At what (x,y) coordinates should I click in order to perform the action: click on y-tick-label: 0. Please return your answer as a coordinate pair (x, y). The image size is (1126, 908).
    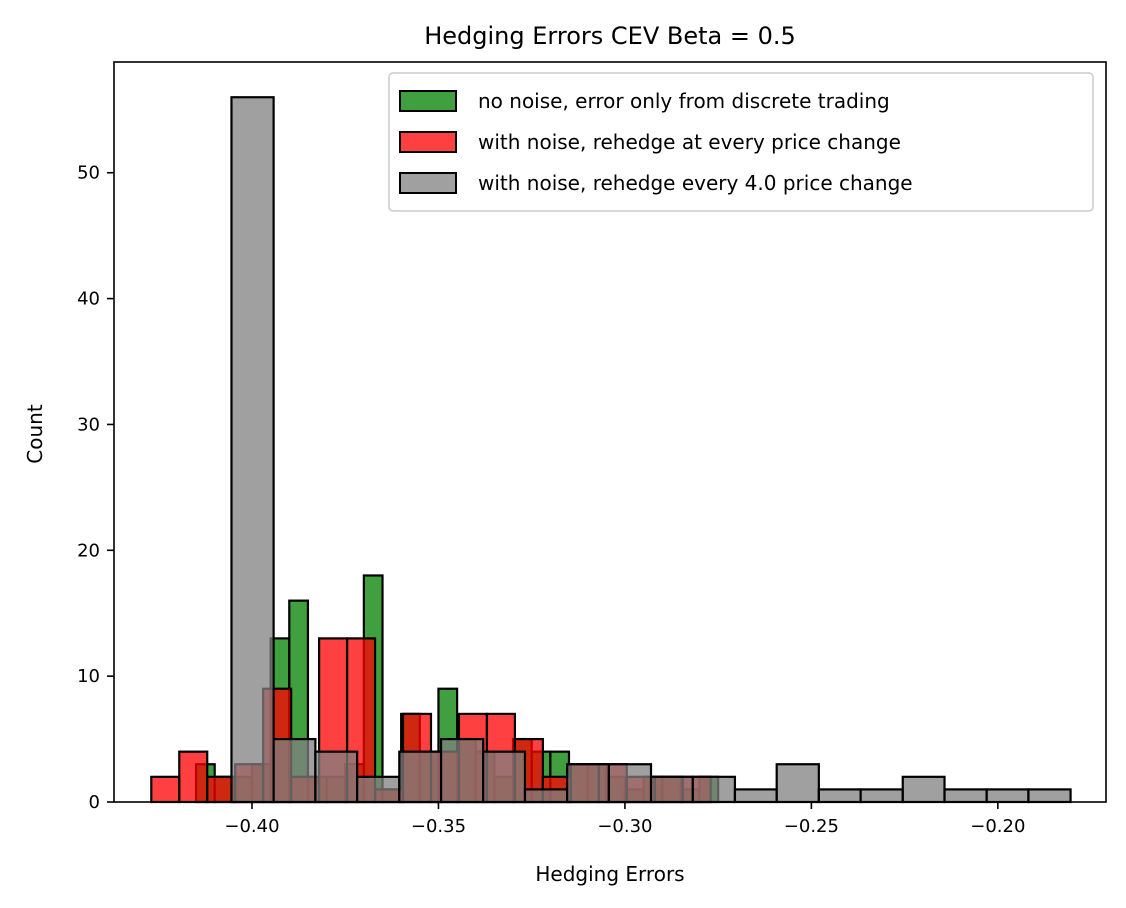
    Looking at the image, I should click on (94, 802).